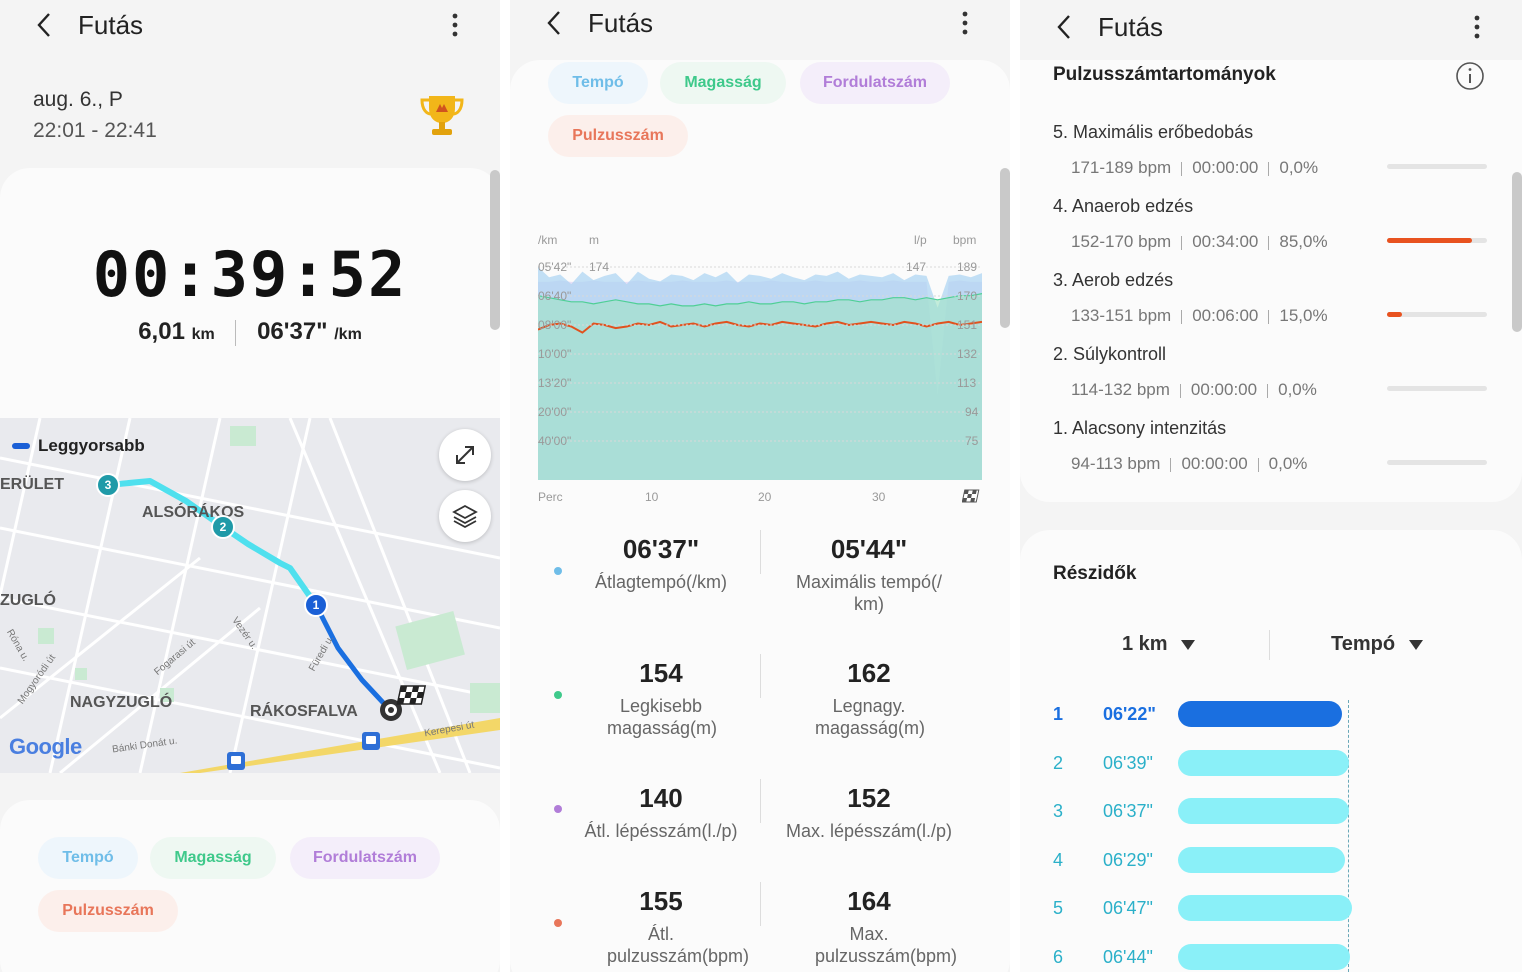 This screenshot has height=972, width=1522. What do you see at coordinates (1415, 644) in the screenshot?
I see `dropdown-arrow-icon` at bounding box center [1415, 644].